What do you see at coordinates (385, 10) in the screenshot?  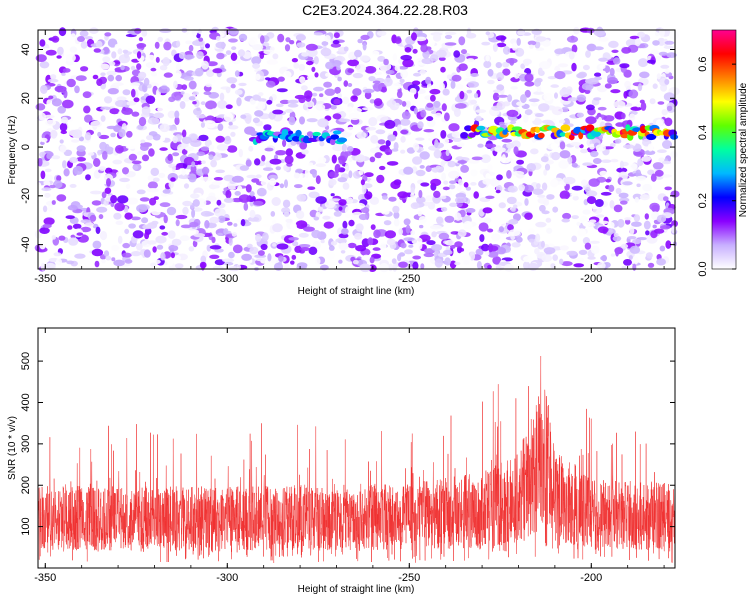 I see `figure-title: C2E3.2024.364.22.28.R03` at bounding box center [385, 10].